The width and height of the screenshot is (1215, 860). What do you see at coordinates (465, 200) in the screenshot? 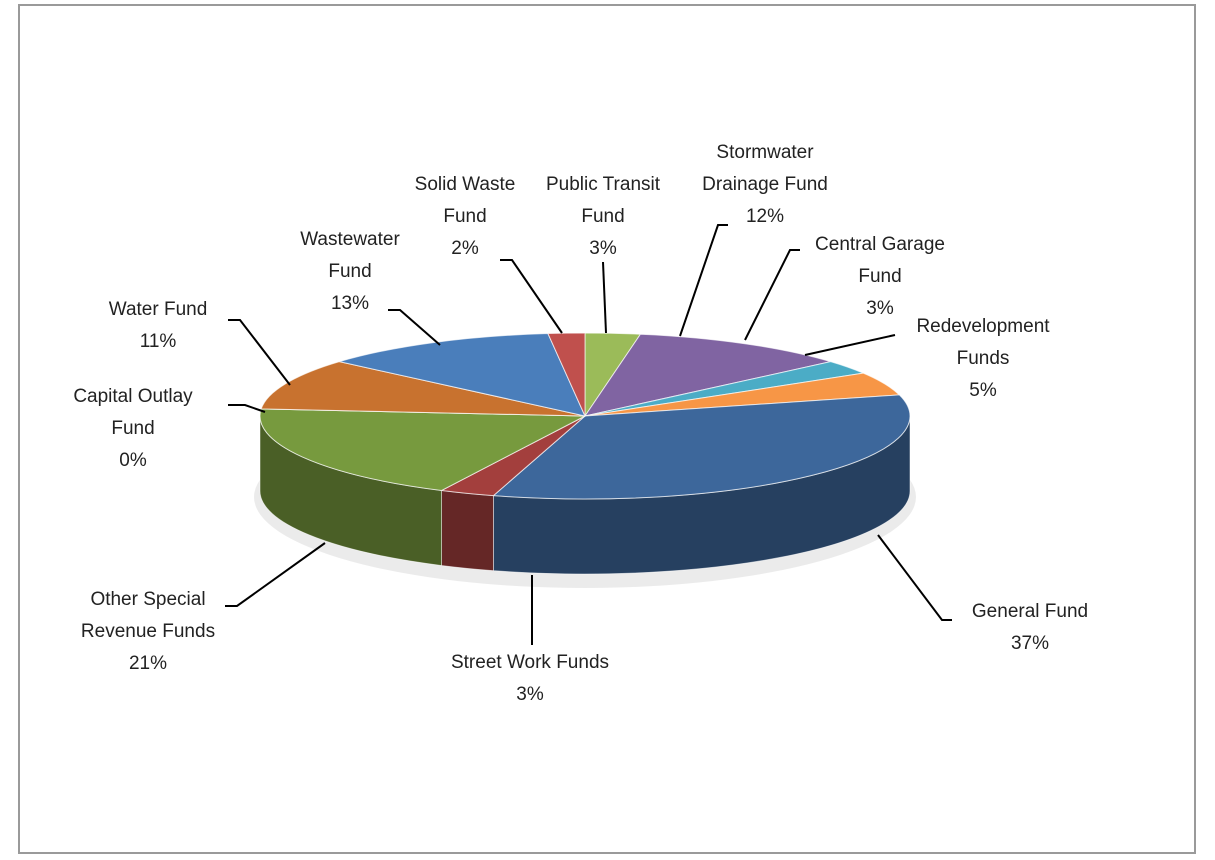
I see `category-label: Solid Waste Fund` at bounding box center [465, 200].